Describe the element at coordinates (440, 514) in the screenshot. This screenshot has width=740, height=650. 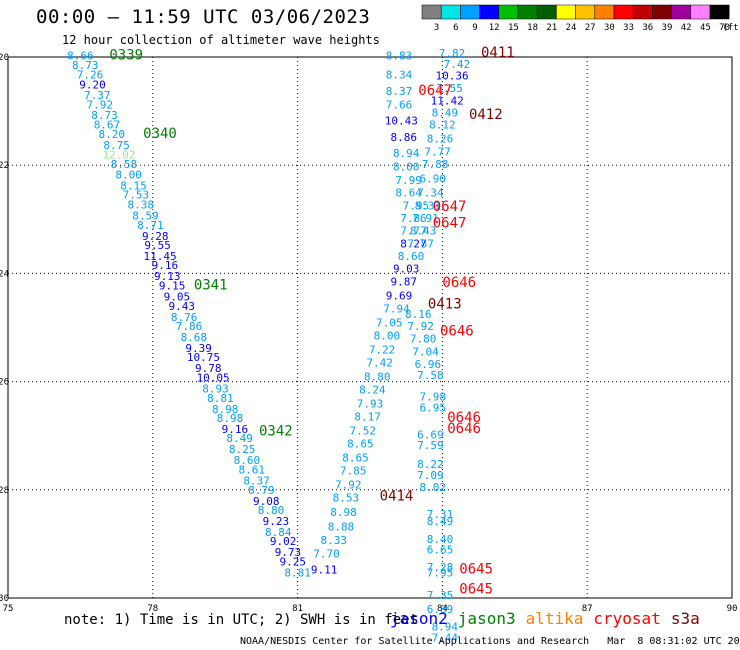
I see `swh-value: 7.31` at that location.